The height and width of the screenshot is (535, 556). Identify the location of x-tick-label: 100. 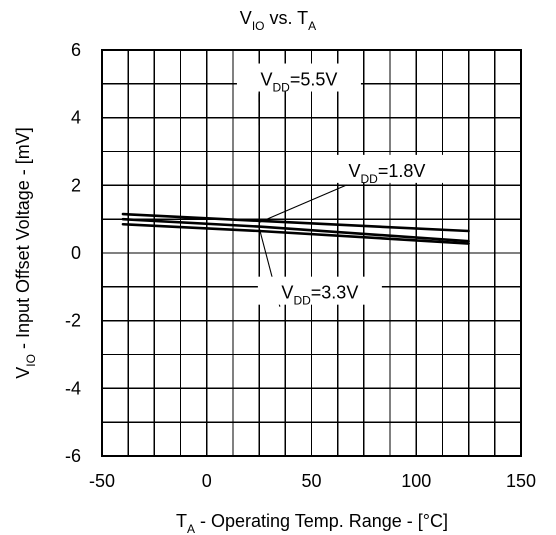
(416, 481).